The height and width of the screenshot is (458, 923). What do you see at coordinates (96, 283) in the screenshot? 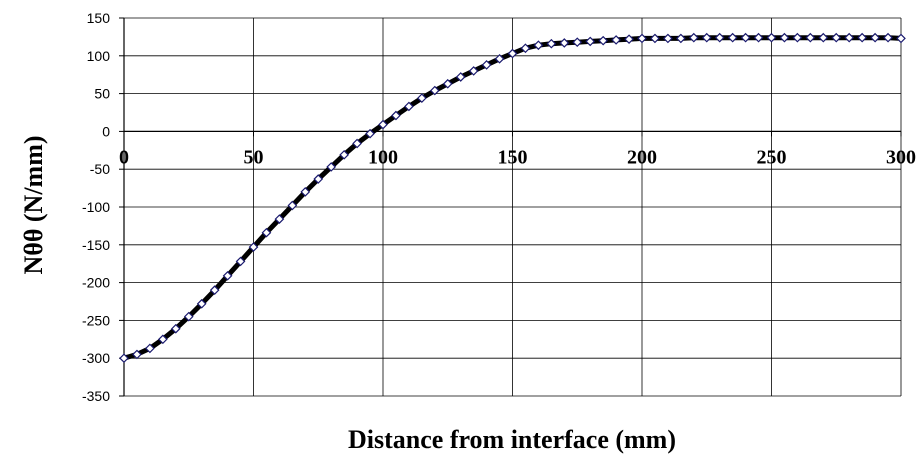
I see `y-tick-label: -200` at bounding box center [96, 283].